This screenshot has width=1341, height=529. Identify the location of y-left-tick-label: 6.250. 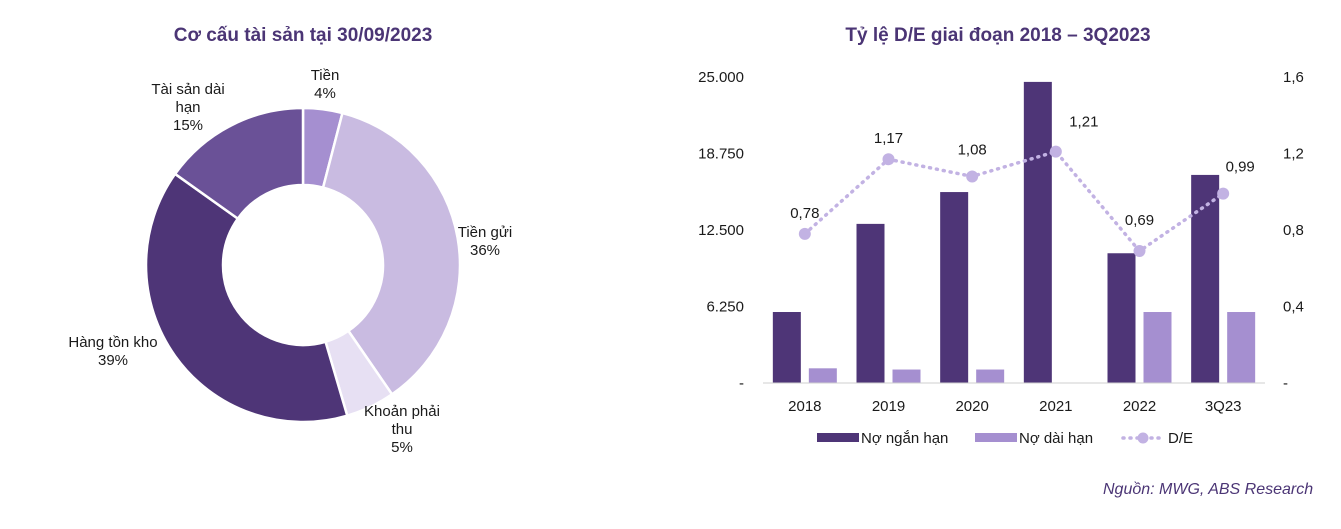
(725, 307).